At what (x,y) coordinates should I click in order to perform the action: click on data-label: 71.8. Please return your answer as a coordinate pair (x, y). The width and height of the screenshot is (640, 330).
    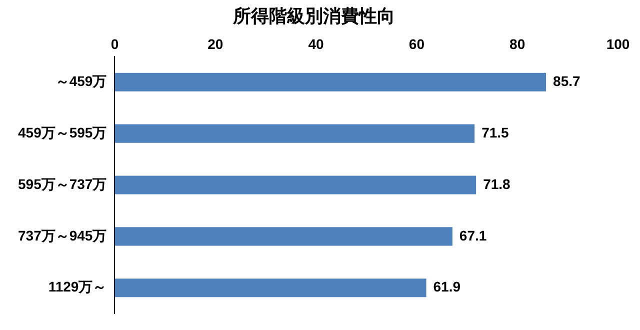
    Looking at the image, I should click on (497, 184).